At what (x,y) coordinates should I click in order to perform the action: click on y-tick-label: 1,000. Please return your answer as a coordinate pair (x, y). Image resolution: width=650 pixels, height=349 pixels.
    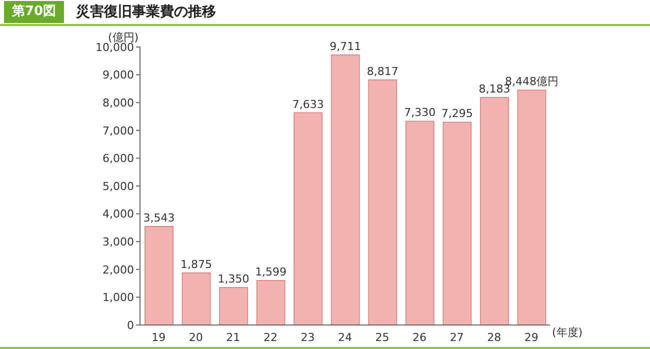
    Looking at the image, I should click on (118, 297).